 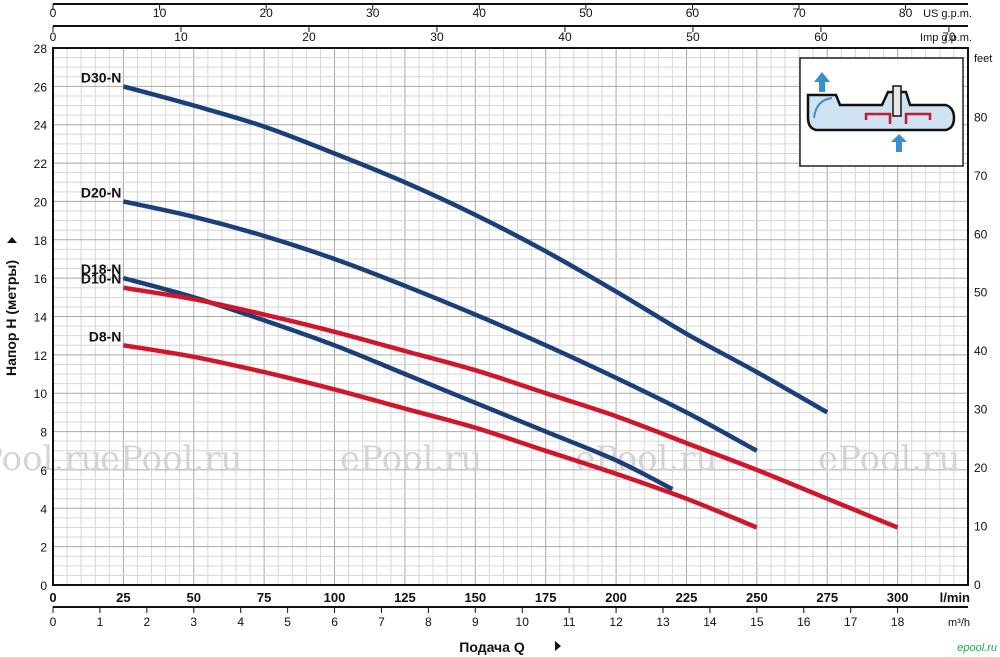 I want to click on m3h-tick-label: 0, so click(x=53, y=622).